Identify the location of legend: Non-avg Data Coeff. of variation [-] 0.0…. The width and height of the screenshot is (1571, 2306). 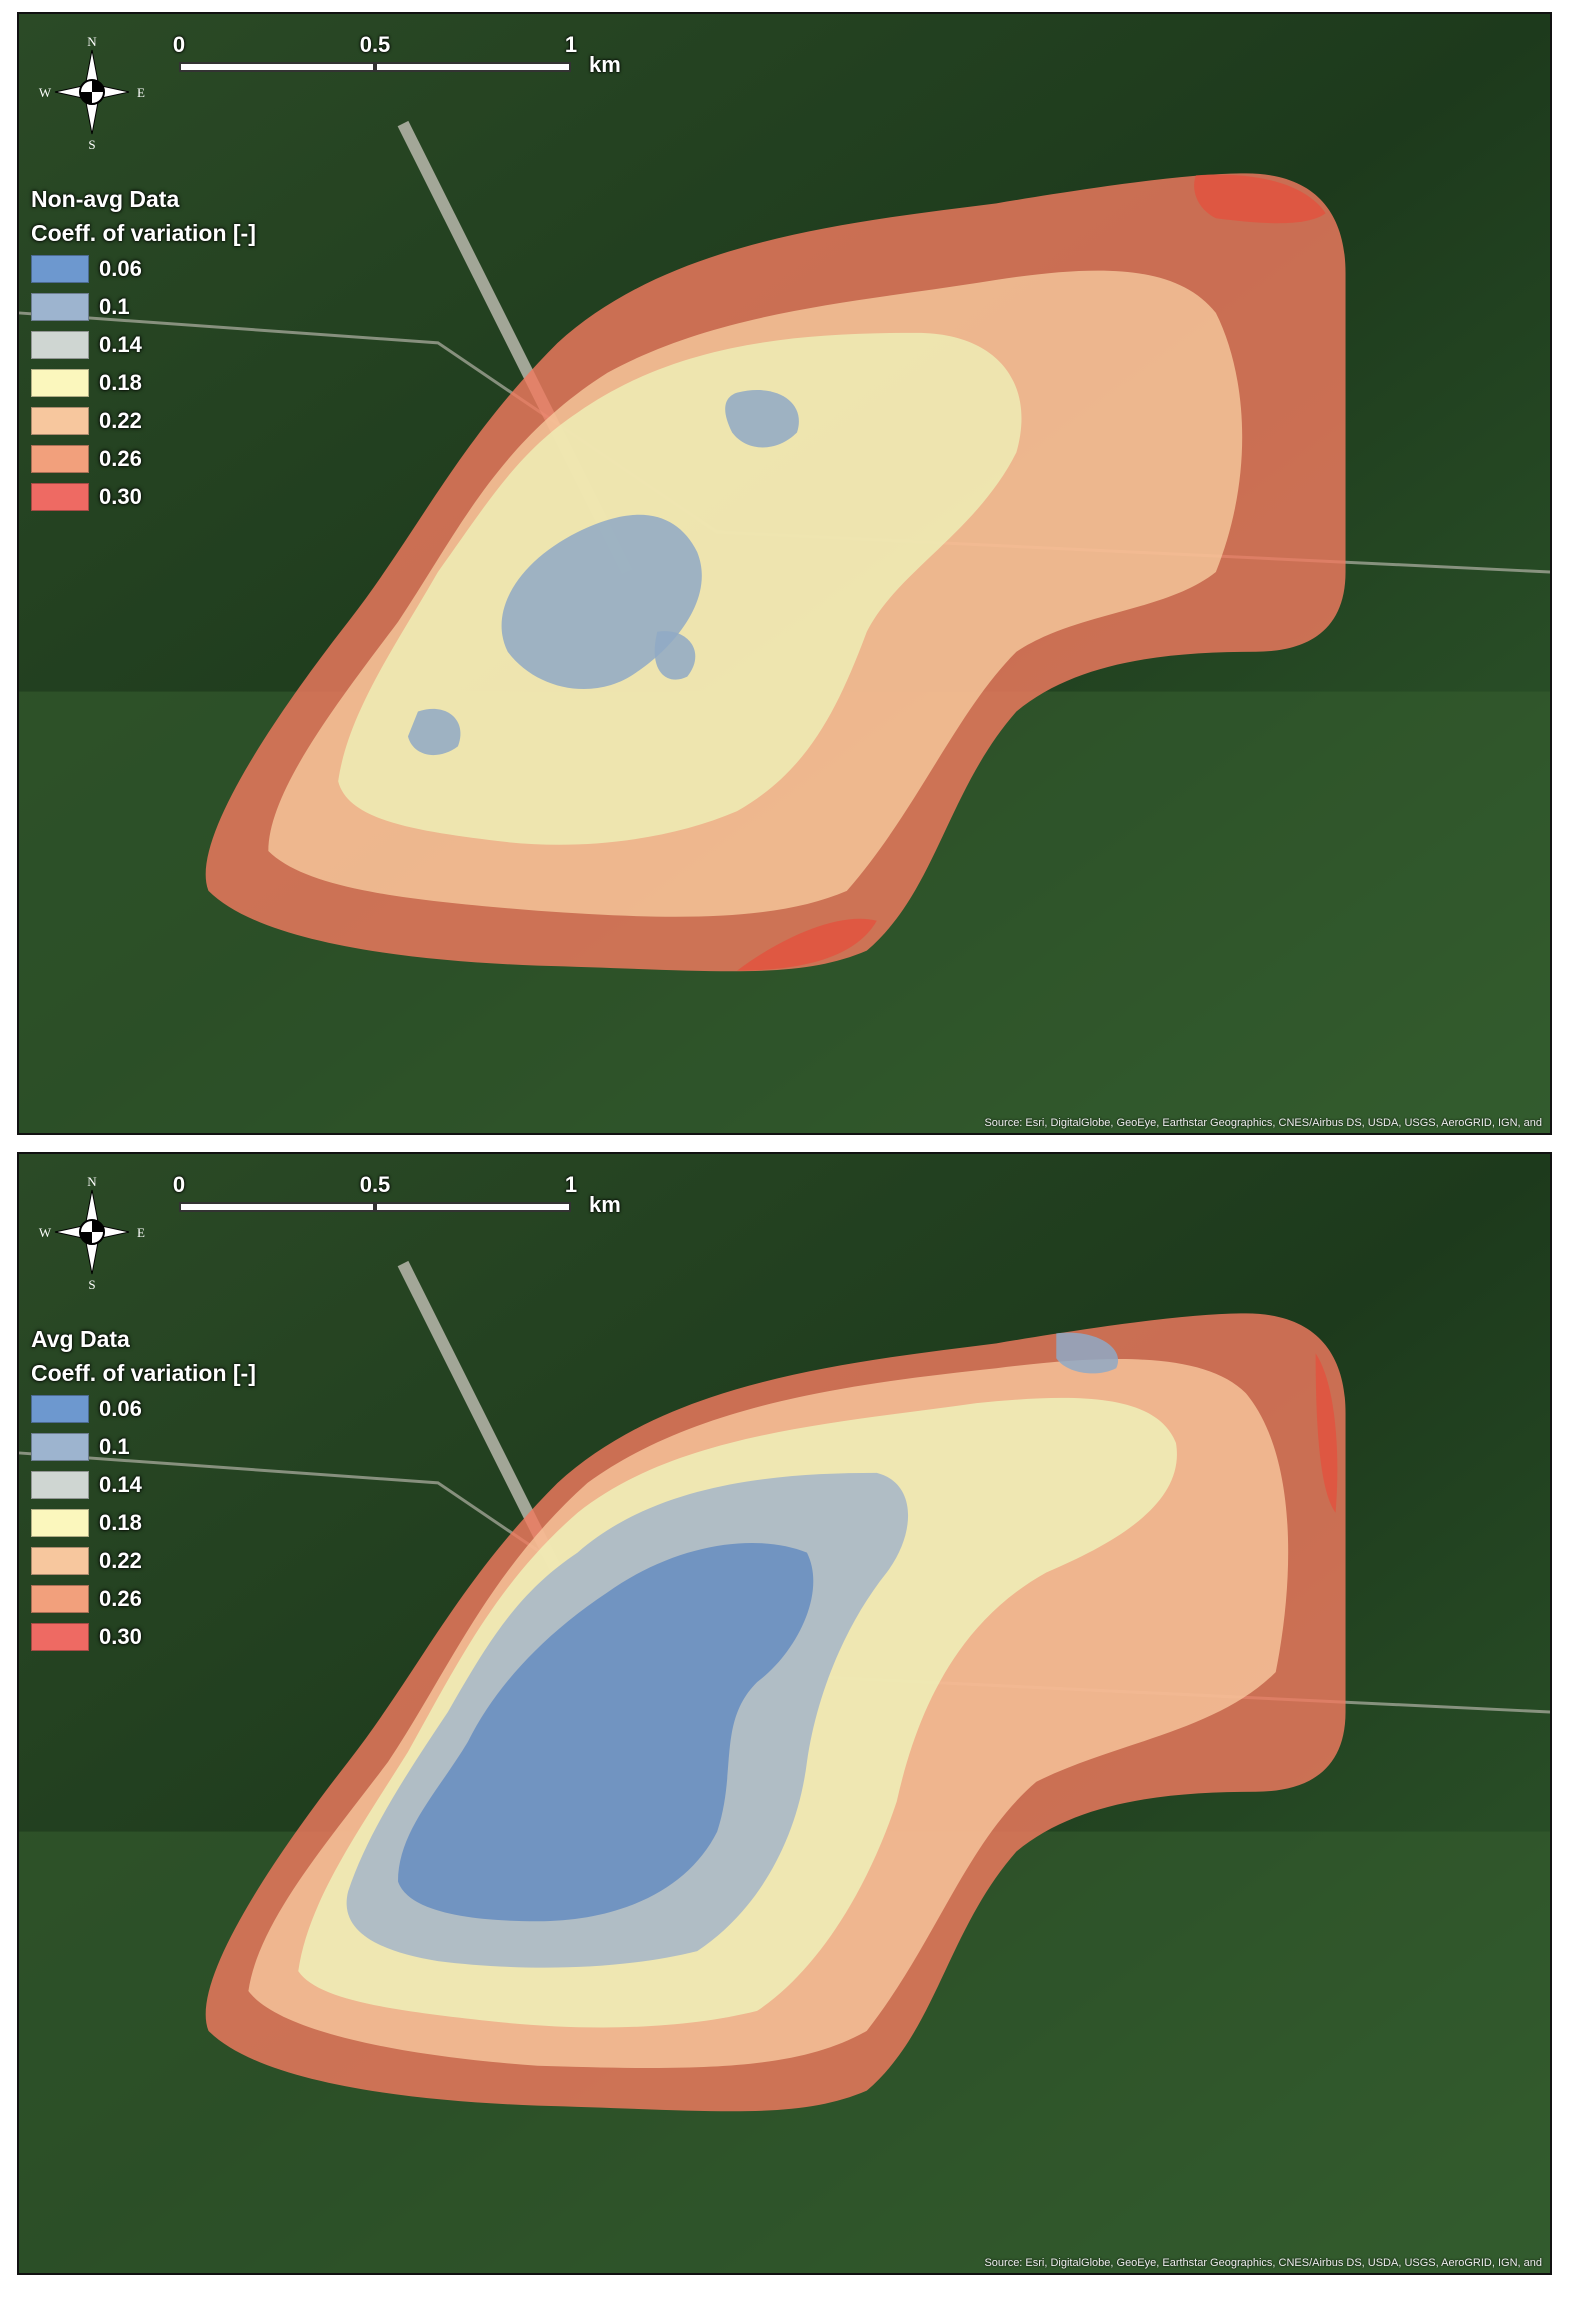
(177, 349).